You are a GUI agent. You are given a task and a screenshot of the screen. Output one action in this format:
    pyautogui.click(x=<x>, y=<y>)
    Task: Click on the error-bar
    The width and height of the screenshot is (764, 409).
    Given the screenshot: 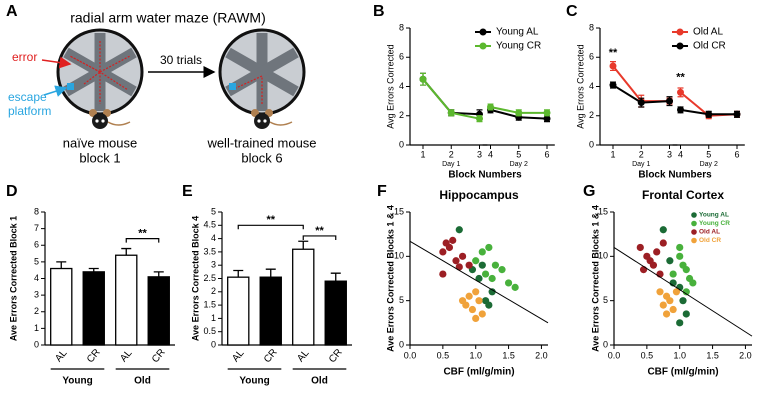 What is the action you would take?
    pyautogui.click(x=335, y=277)
    